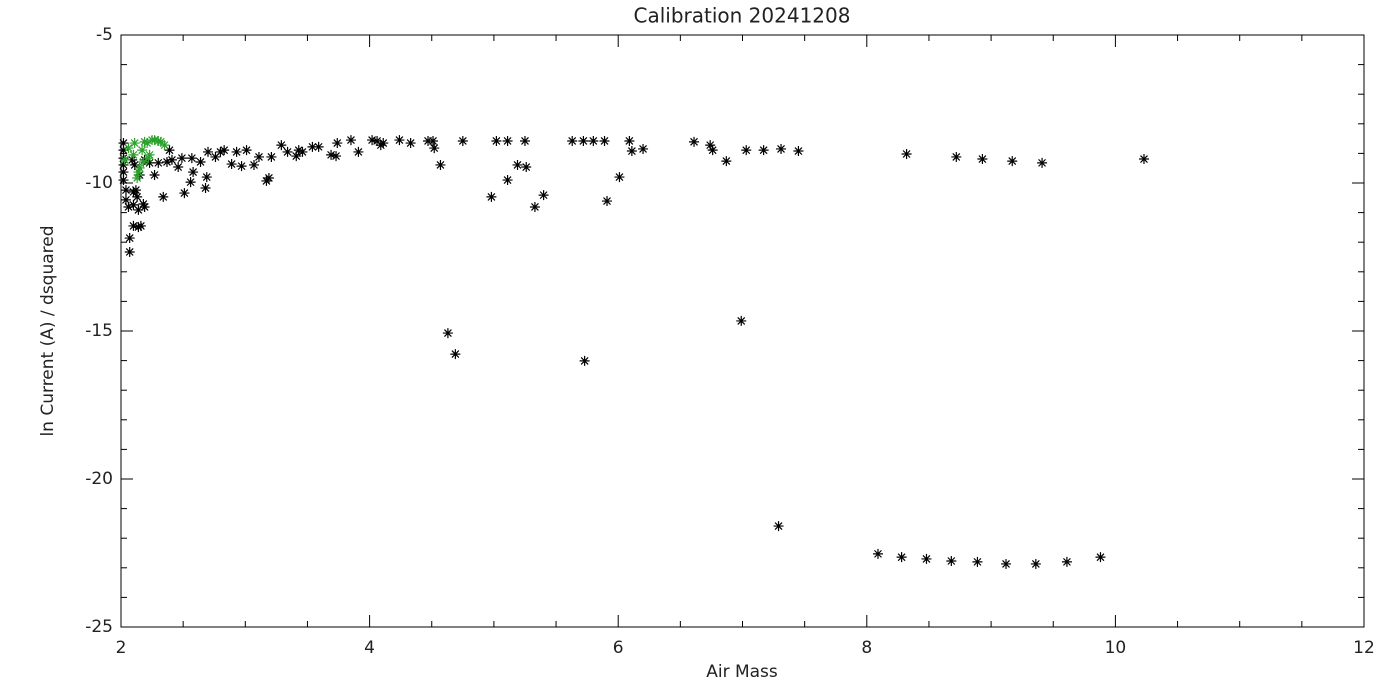 The image size is (1400, 700). What do you see at coordinates (99, 183) in the screenshot?
I see `y-tick-label: -10` at bounding box center [99, 183].